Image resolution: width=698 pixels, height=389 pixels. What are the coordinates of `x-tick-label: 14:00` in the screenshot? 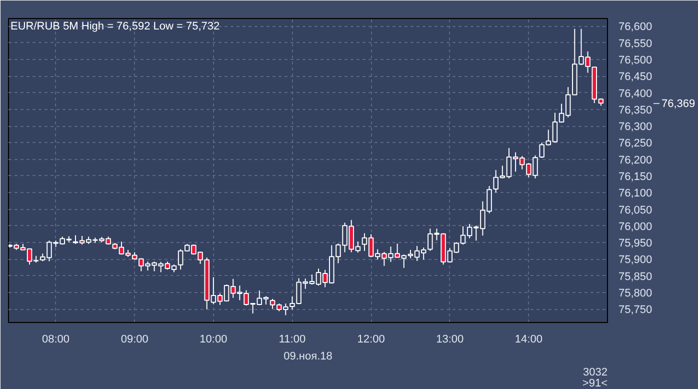 It's located at (528, 340).